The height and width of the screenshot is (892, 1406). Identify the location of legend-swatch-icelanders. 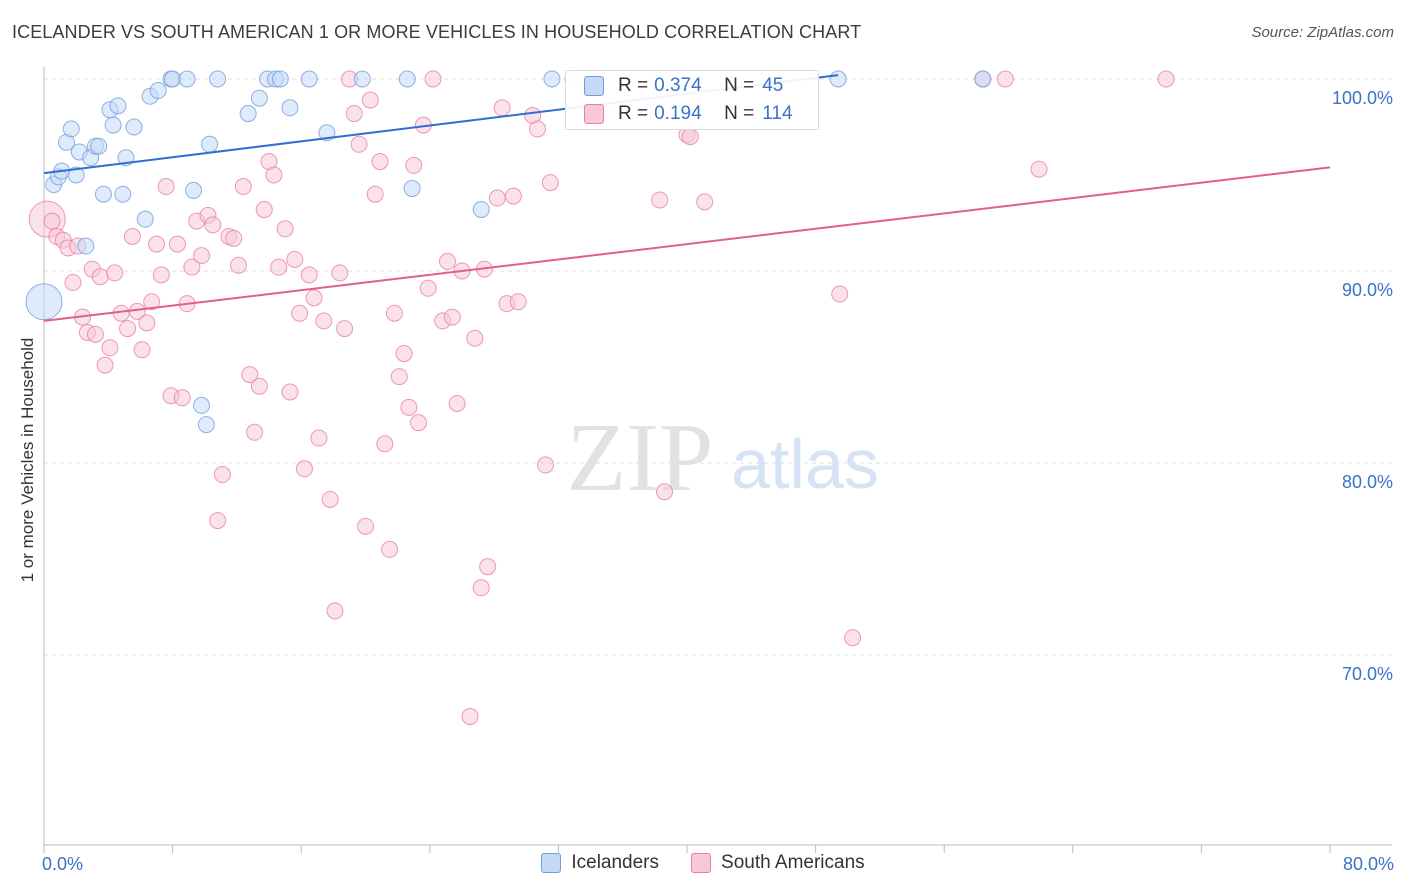
(551, 863).